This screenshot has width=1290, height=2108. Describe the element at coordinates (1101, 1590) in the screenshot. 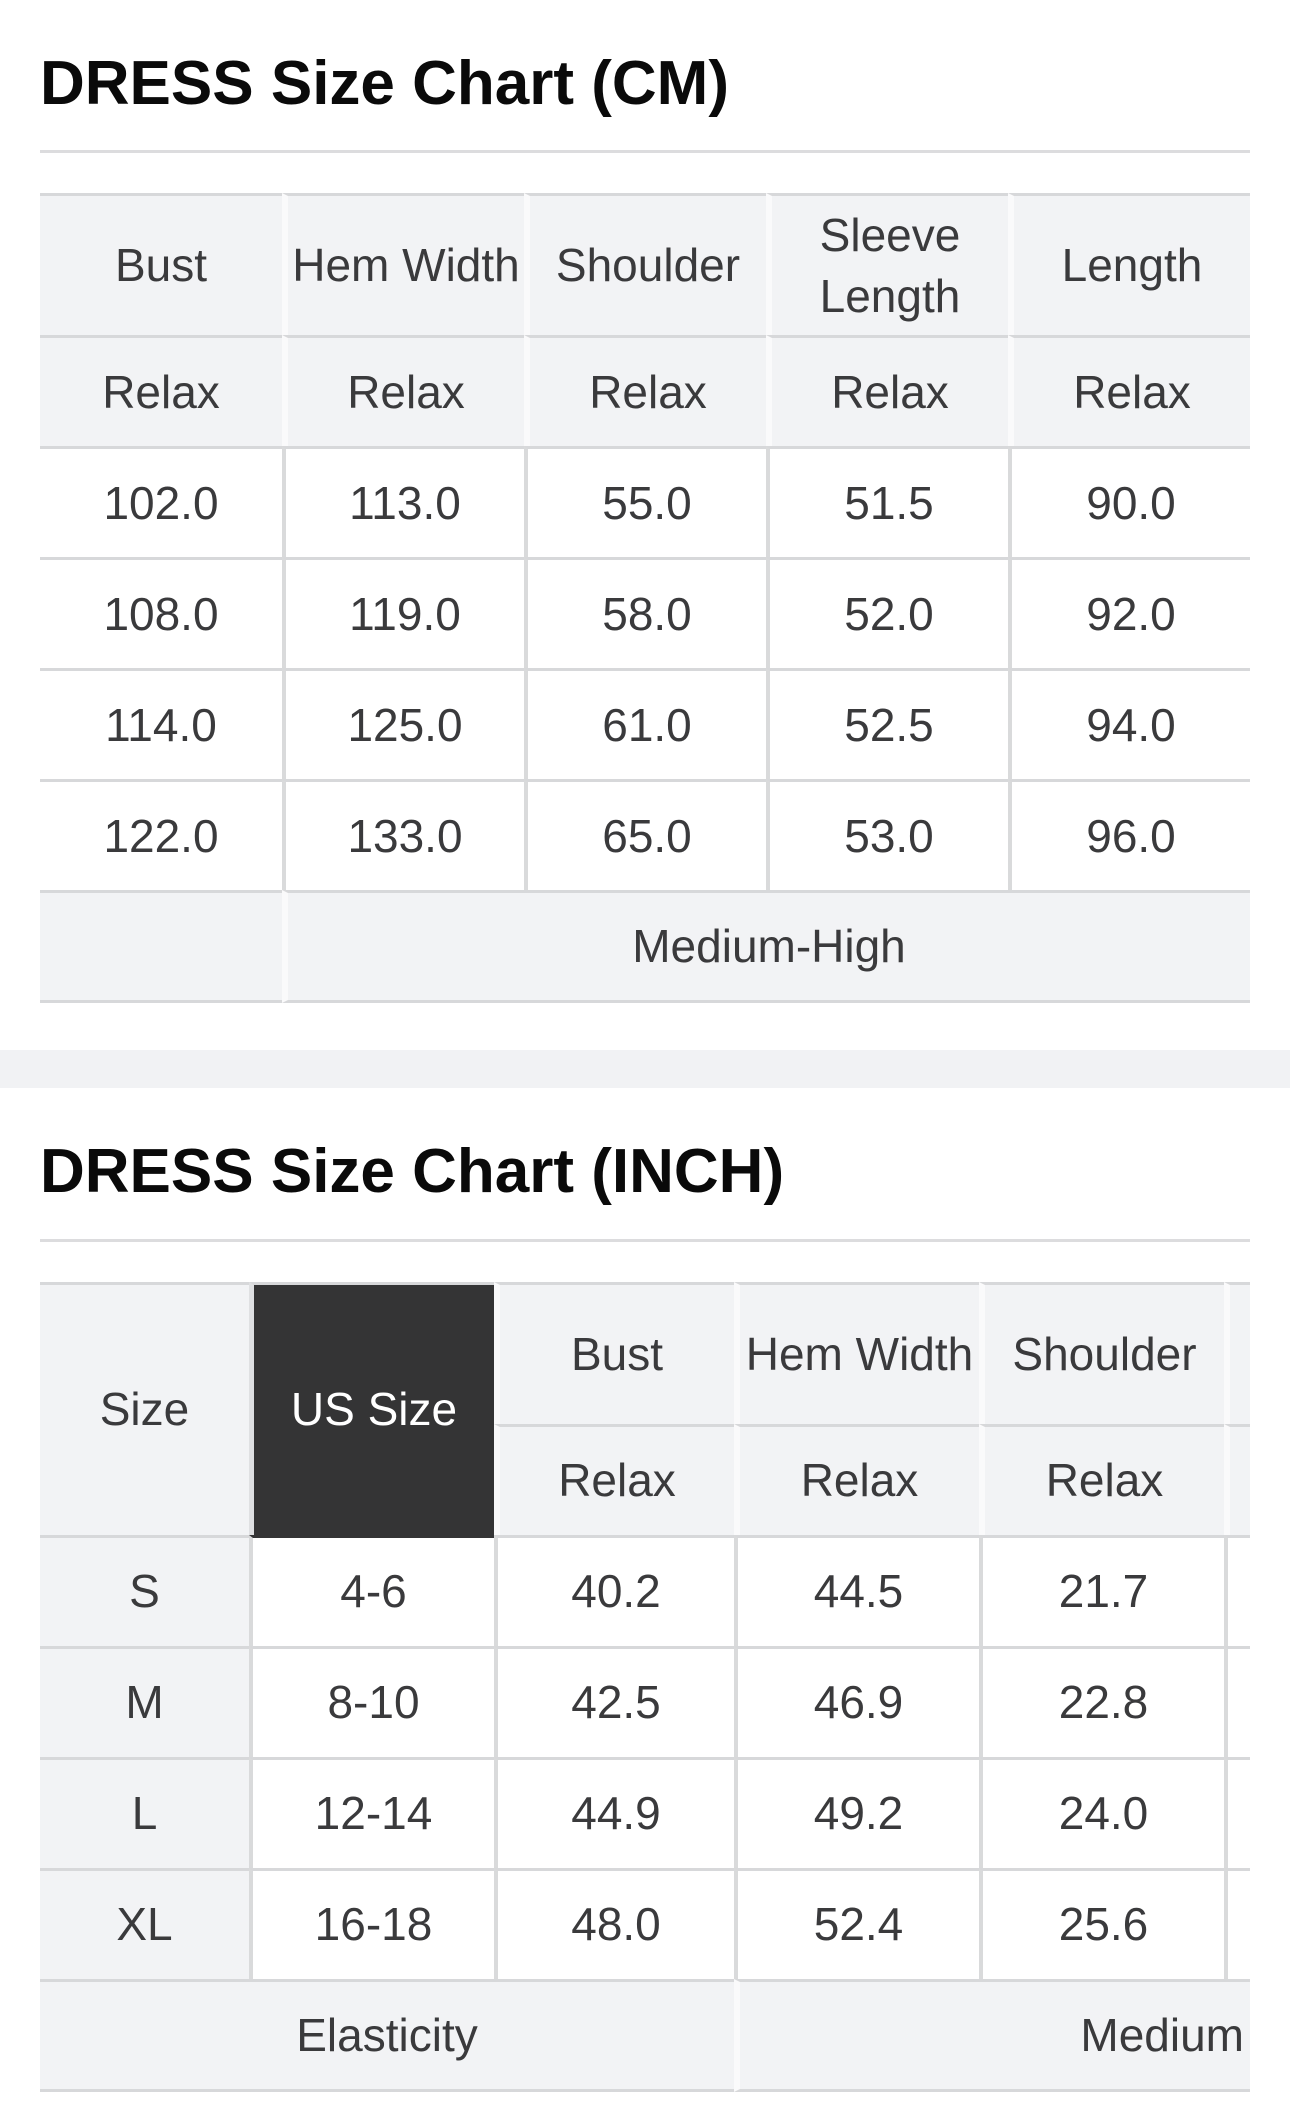

I see `inch-data-cell-r1-c3: 21.7` at that location.